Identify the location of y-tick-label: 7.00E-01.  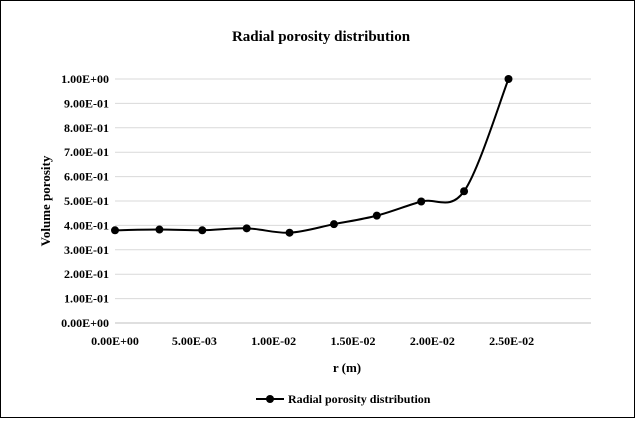
(86, 152).